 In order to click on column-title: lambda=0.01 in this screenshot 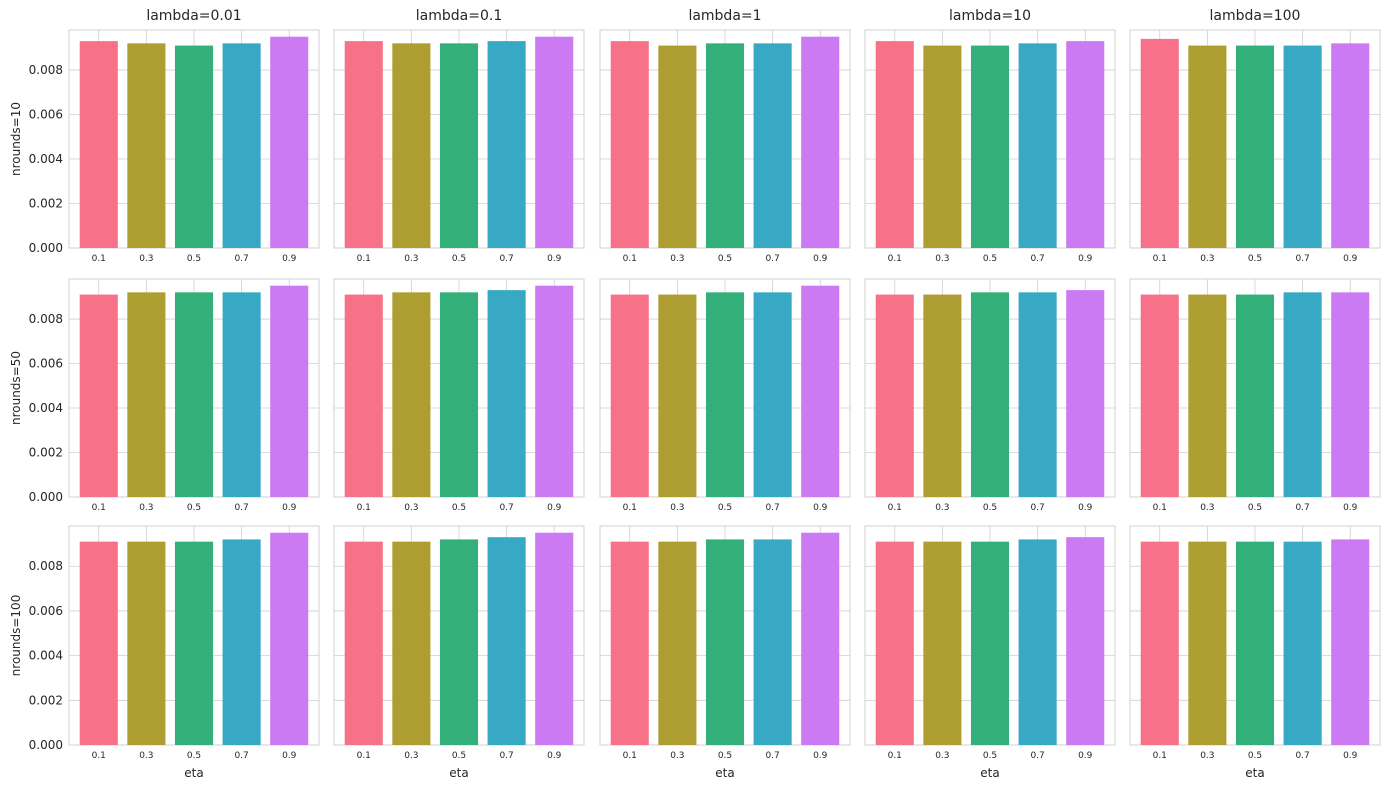, I will do `click(193, 16)`.